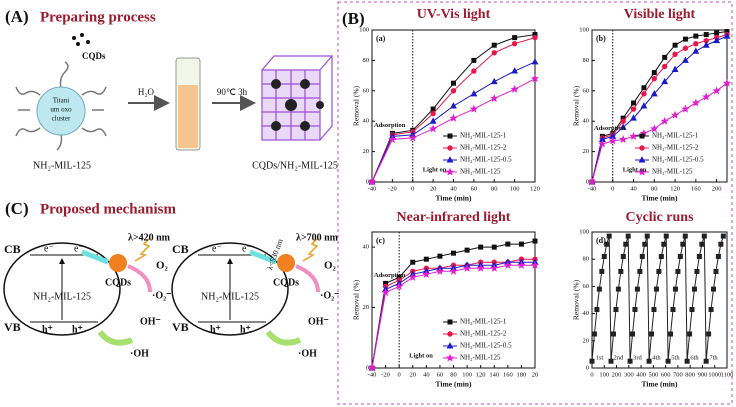  Describe the element at coordinates (666, 374) in the screenshot. I see `x-tick-label: 600` at that location.